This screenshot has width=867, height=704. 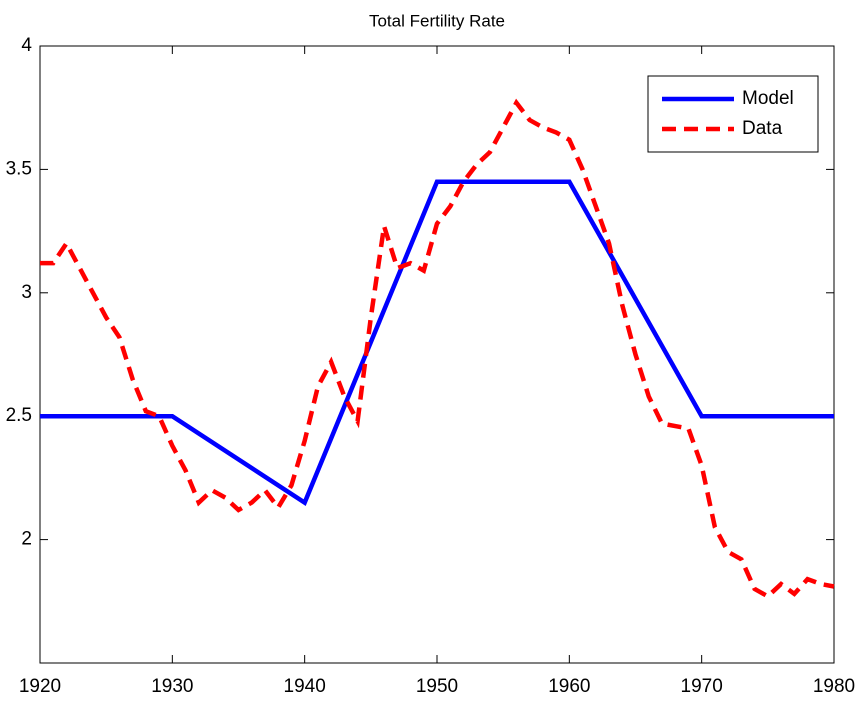 What do you see at coordinates (40, 686) in the screenshot?
I see `x-tick-label: 1920` at bounding box center [40, 686].